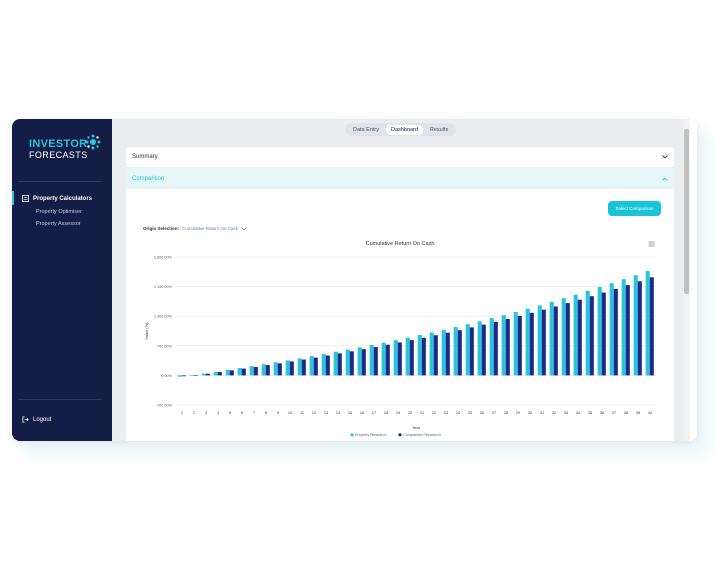 This screenshot has width=716, height=562. I want to click on sidebar-item-property-calculators: Property Calculators, so click(52, 198).